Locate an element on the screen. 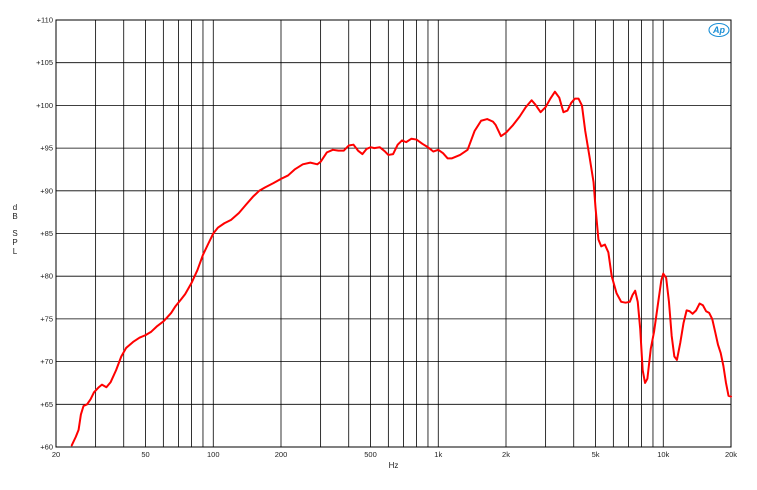 This screenshot has height=490, width=757. y-tick-label: +75 is located at coordinates (46, 318).